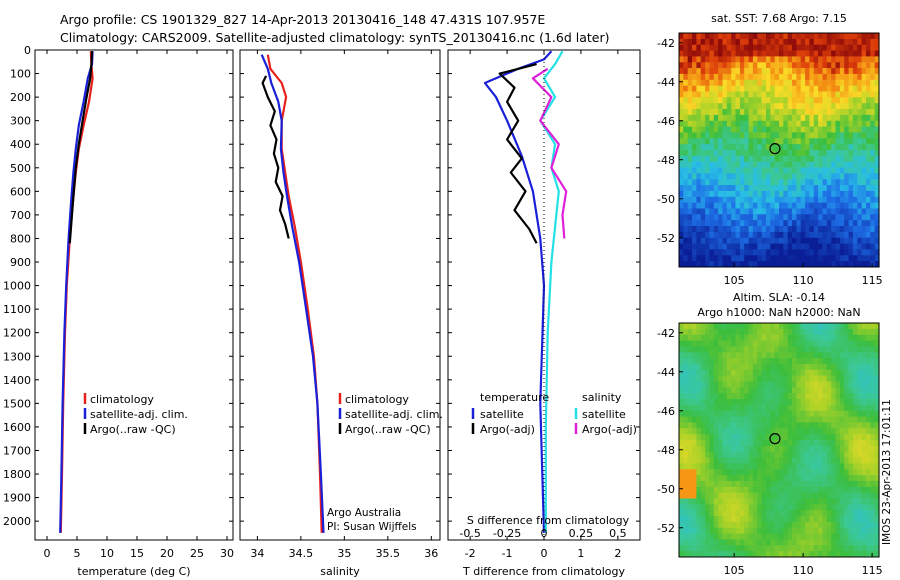 This screenshot has width=900, height=580. Describe the element at coordinates (20, 238) in the screenshot. I see `y-tick-label: 800` at that location.